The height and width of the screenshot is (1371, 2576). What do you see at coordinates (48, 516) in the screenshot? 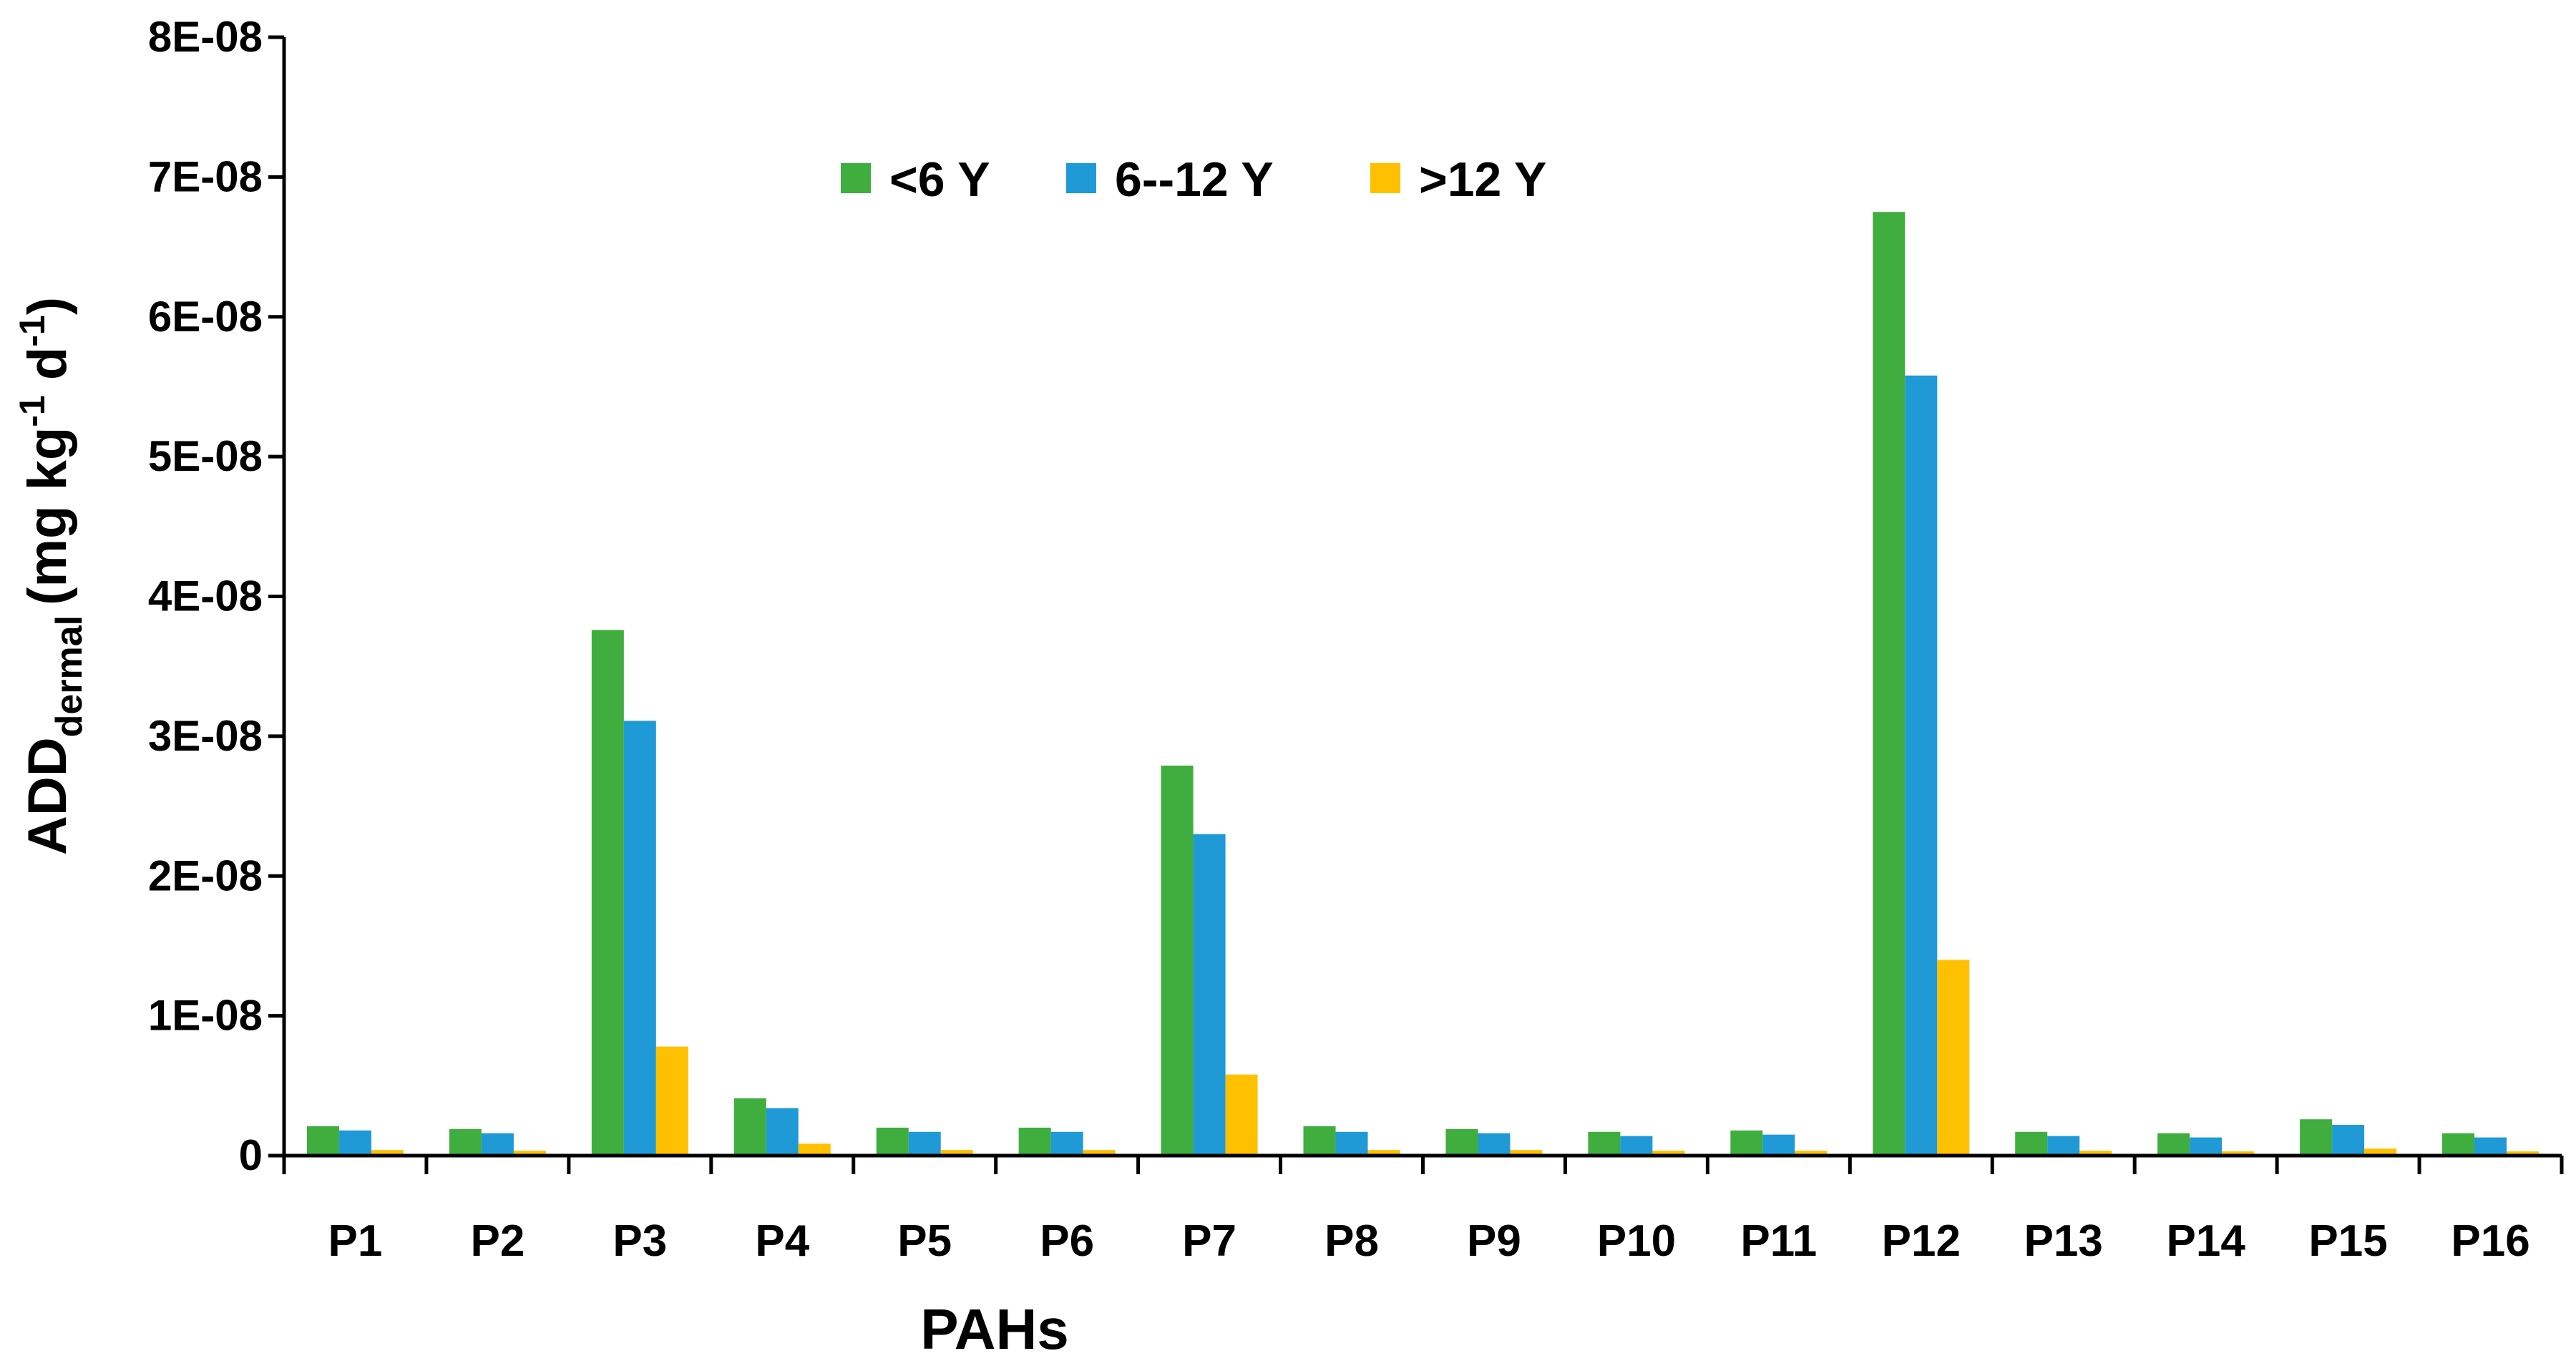
I see `y-axis-title-units-prefix: (mg kg` at bounding box center [48, 516].